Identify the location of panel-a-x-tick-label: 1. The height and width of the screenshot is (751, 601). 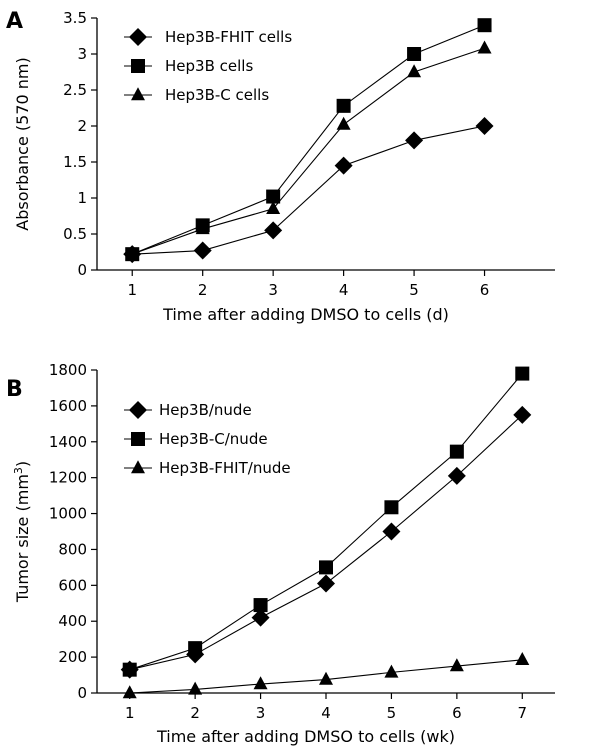
(132, 290).